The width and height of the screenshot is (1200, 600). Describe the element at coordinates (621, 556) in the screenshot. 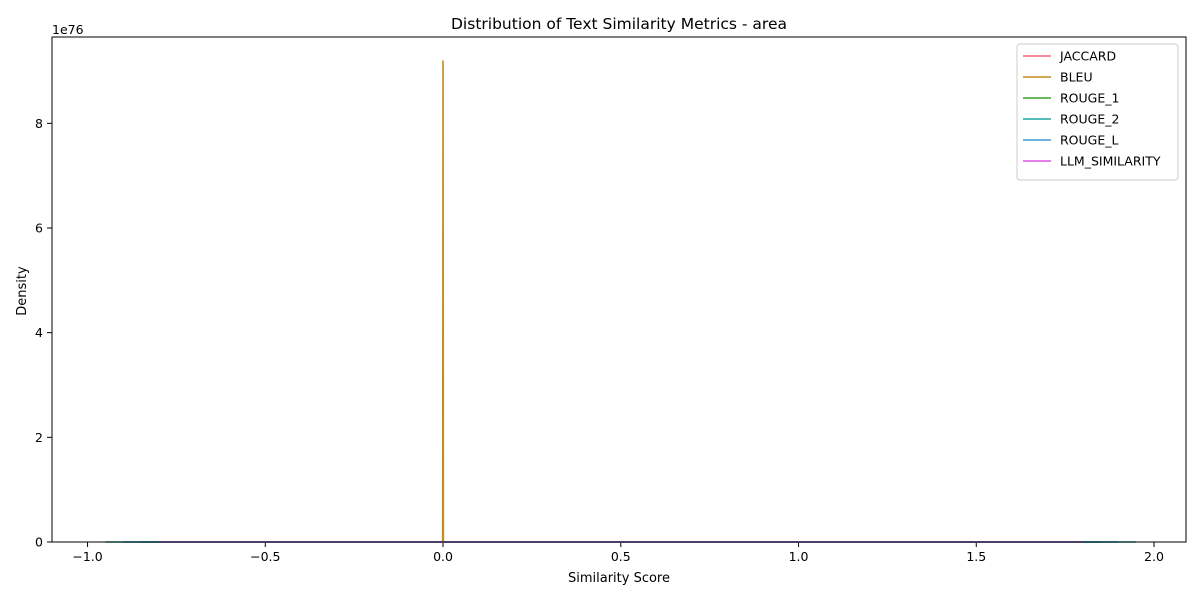

I see `x-tick-label: 0.5` at that location.